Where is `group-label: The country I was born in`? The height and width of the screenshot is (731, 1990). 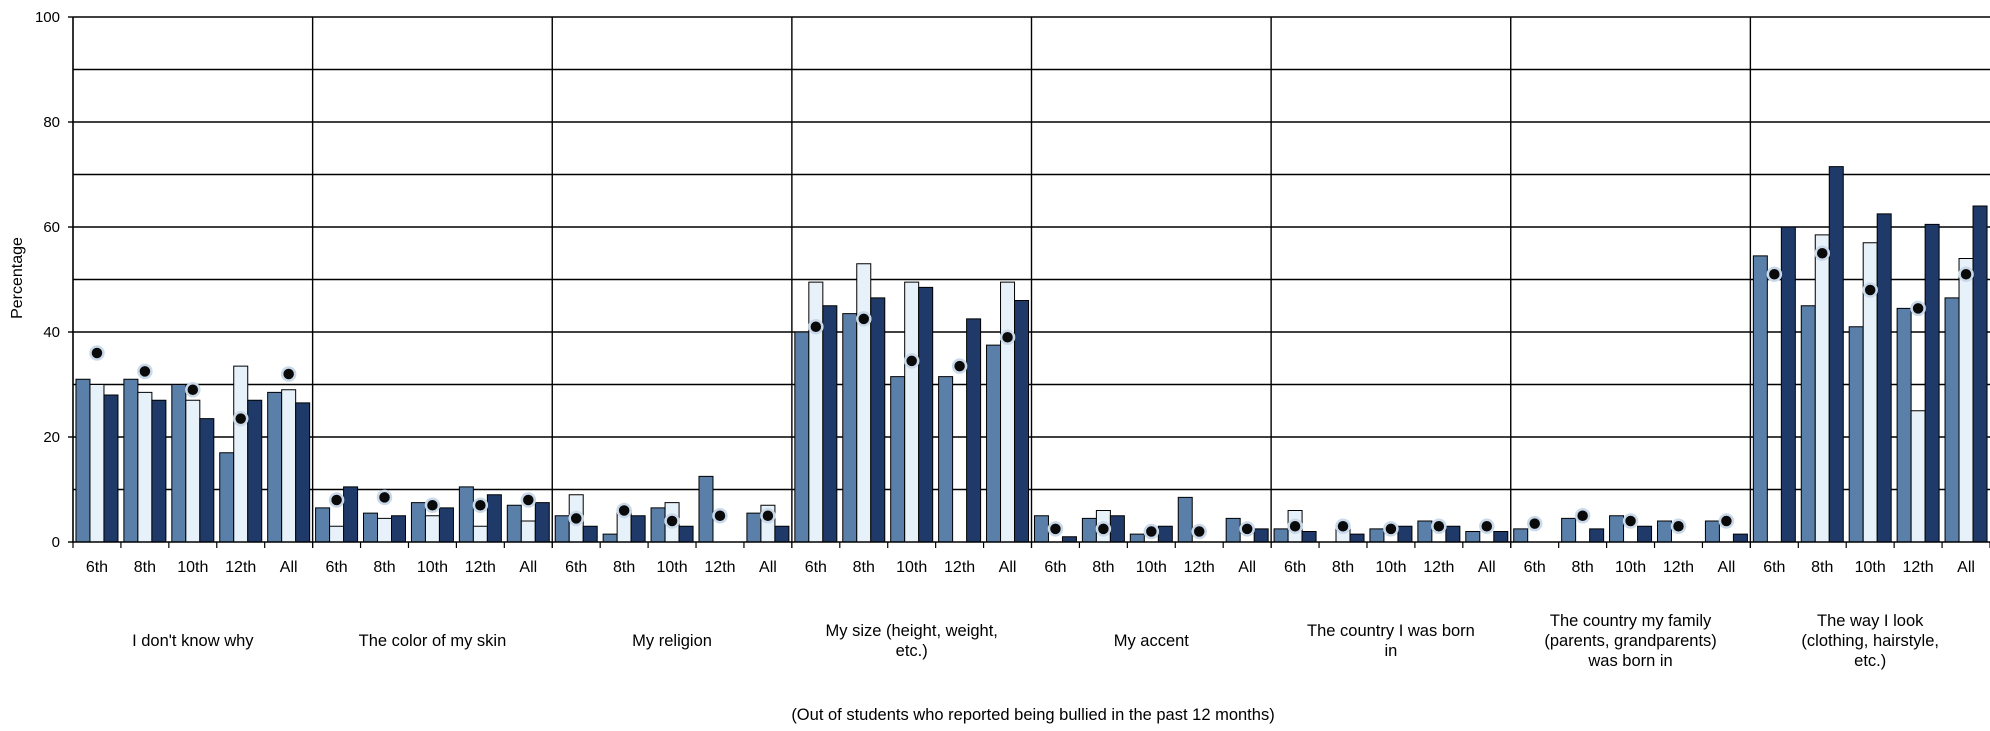
group-label: The country I was born in is located at coordinates (1391, 641).